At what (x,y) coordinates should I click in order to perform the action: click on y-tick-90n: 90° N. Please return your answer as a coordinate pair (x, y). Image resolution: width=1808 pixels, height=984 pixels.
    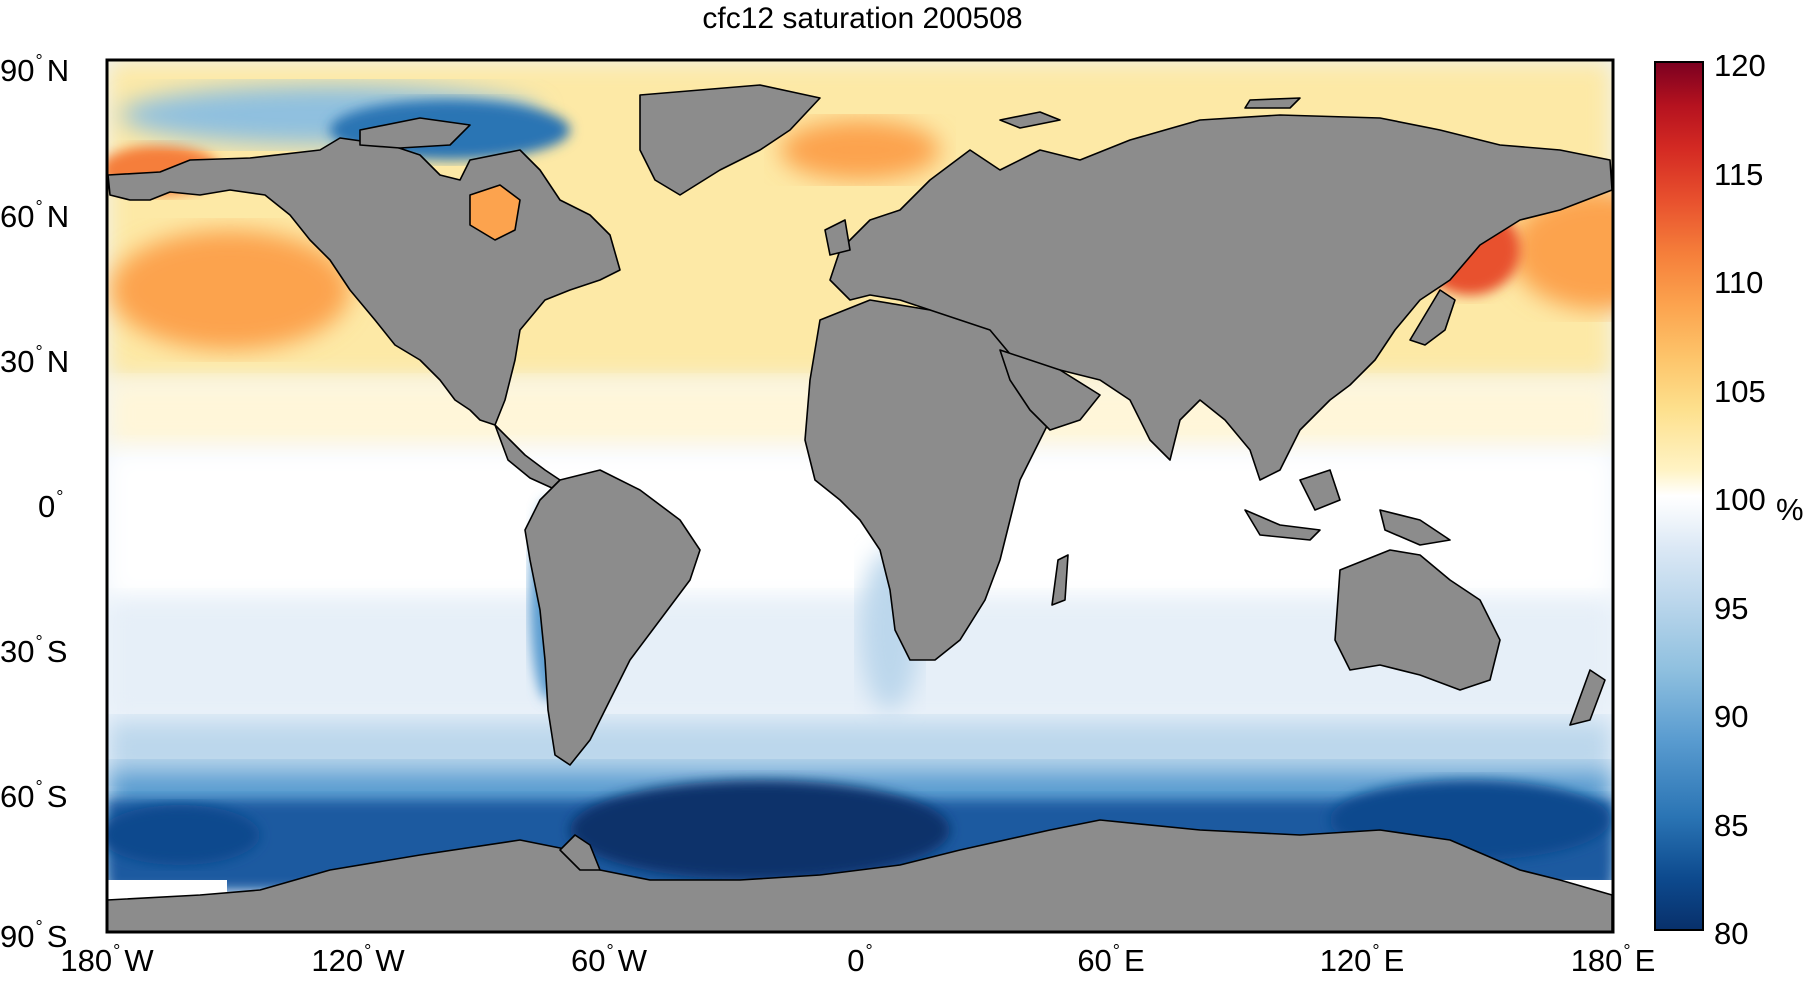
    Looking at the image, I should click on (35, 69).